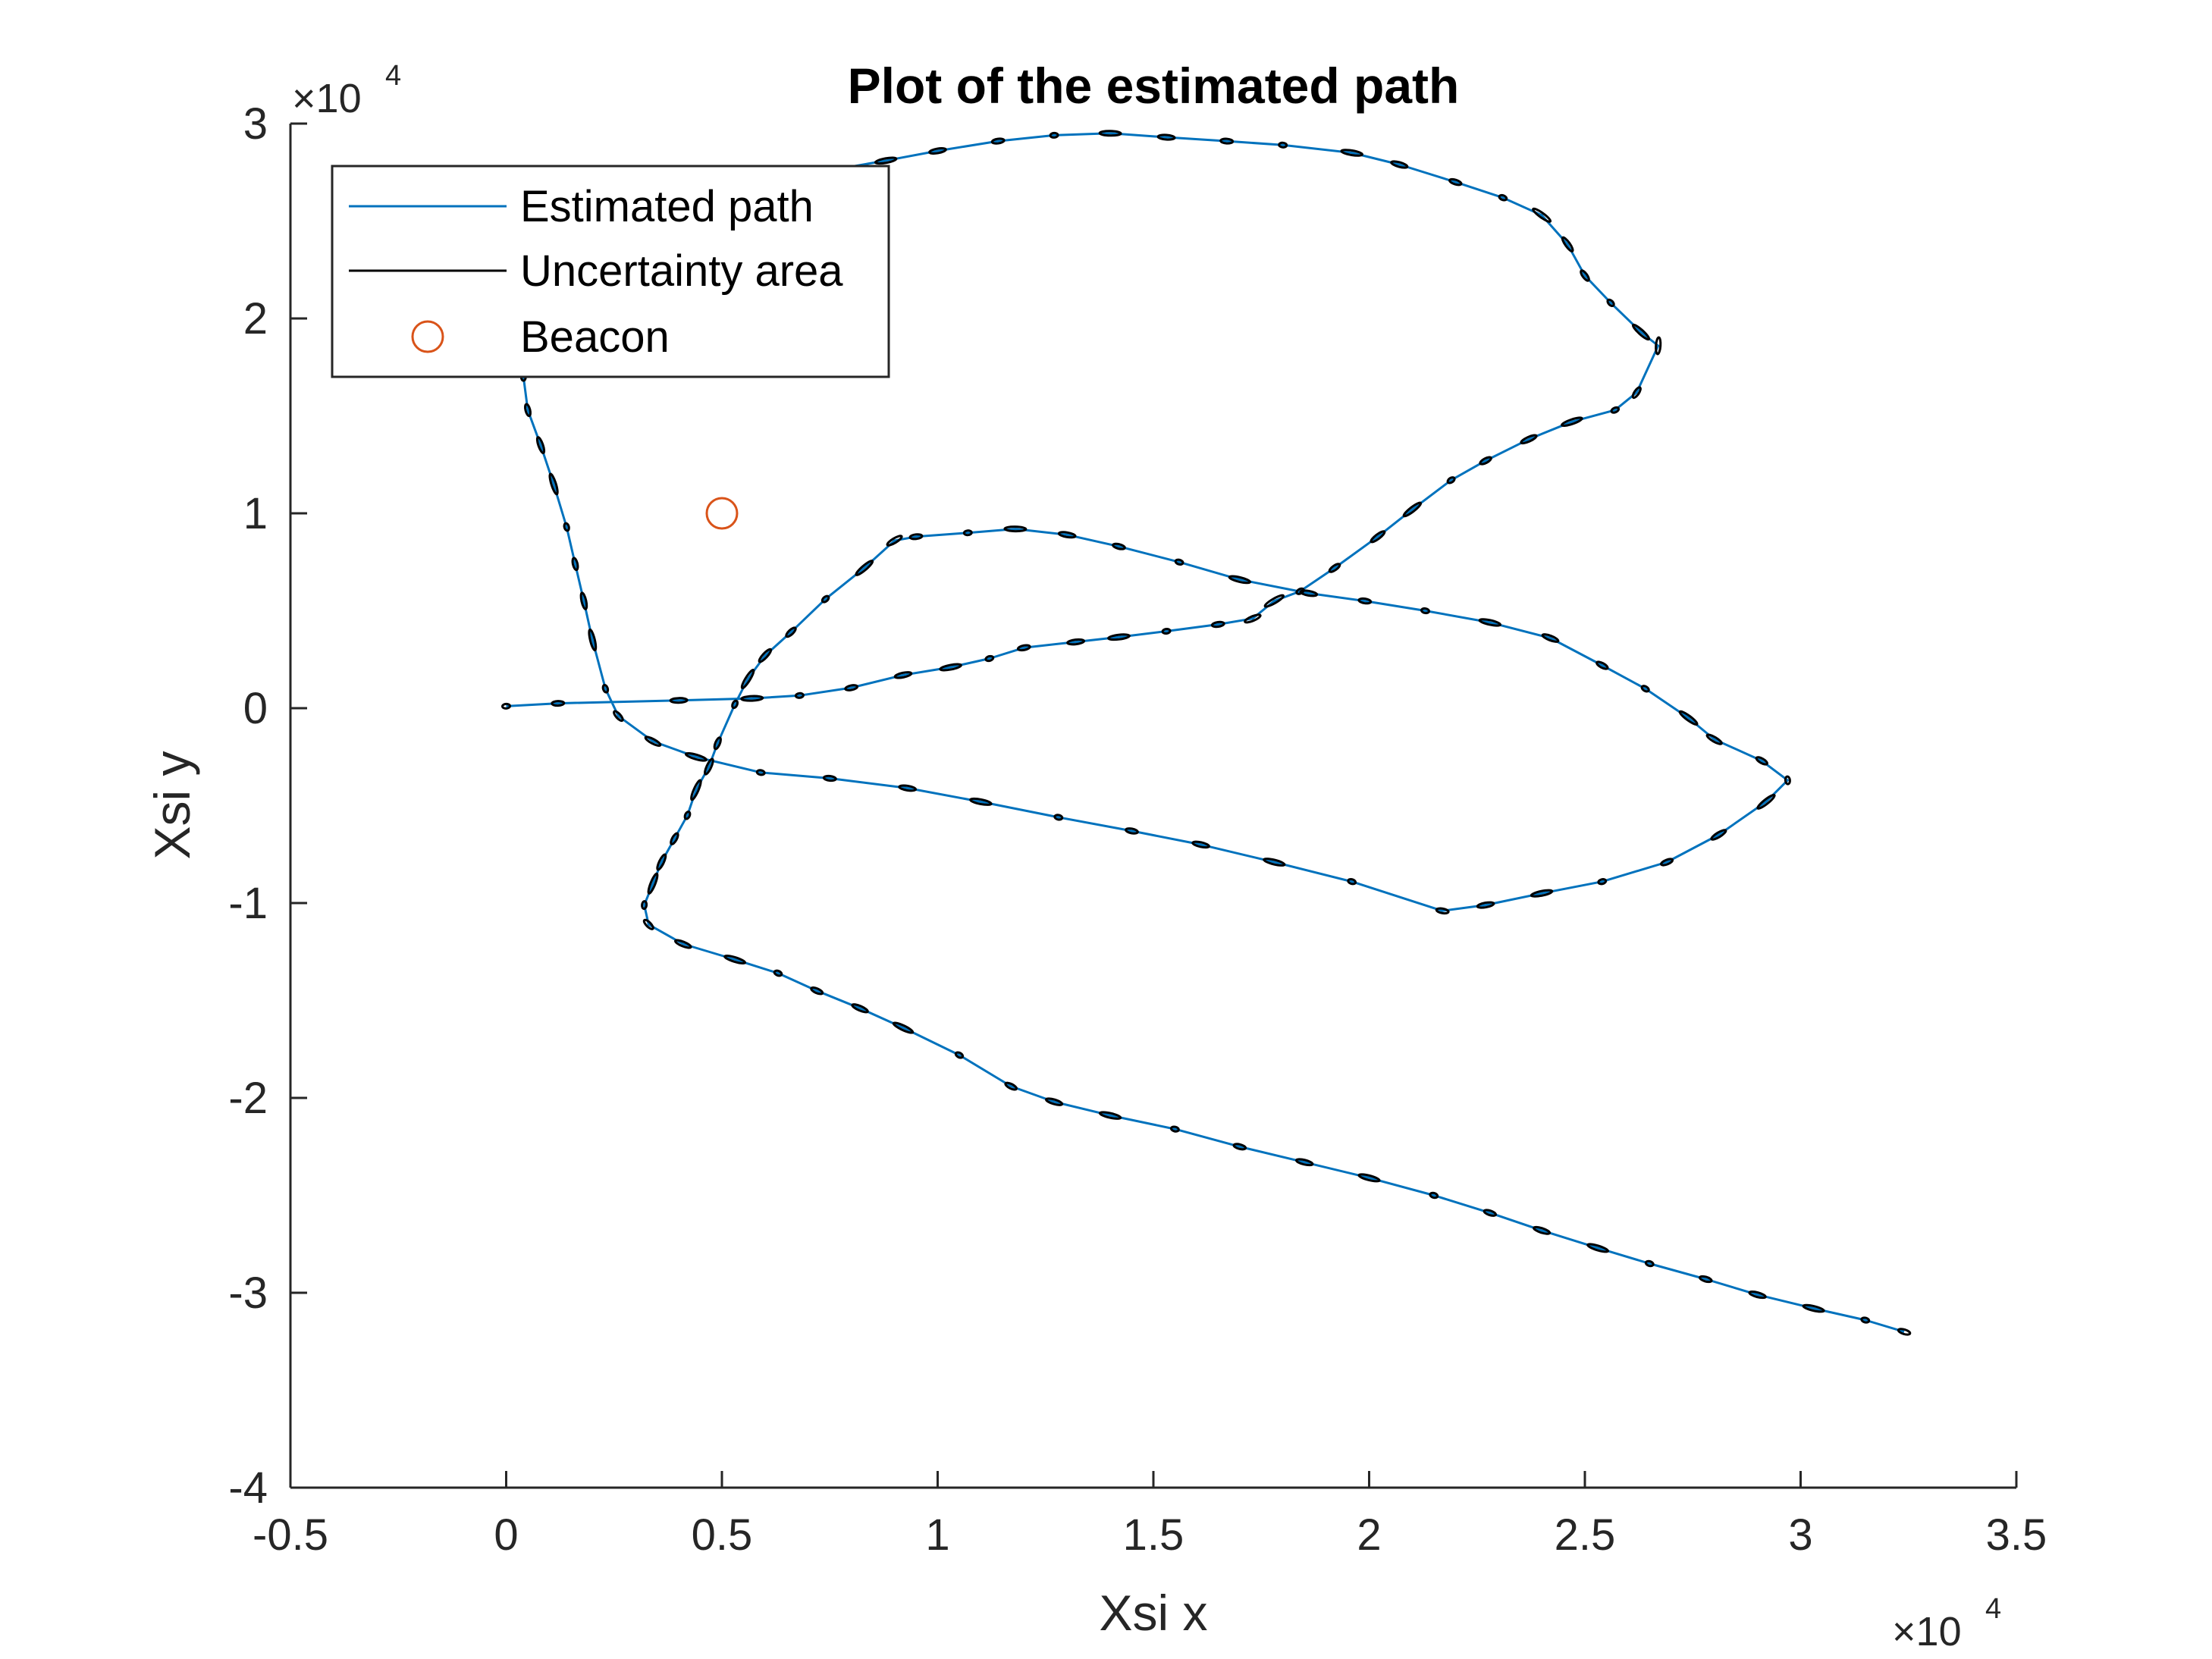 This screenshot has width=2212, height=1659. Describe the element at coordinates (255, 318) in the screenshot. I see `y-tick-label: 2` at that location.